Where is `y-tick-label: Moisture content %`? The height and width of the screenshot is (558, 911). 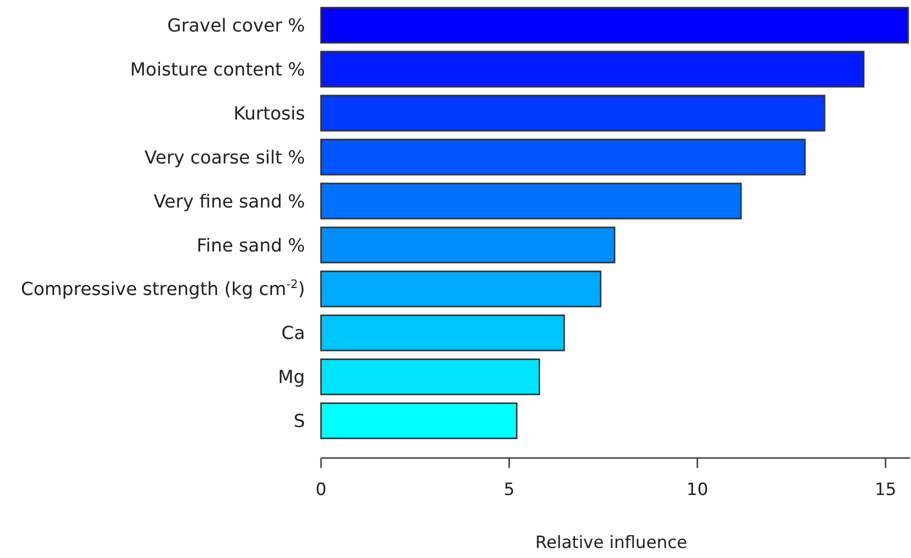
y-tick-label: Moisture content % is located at coordinates (217, 69).